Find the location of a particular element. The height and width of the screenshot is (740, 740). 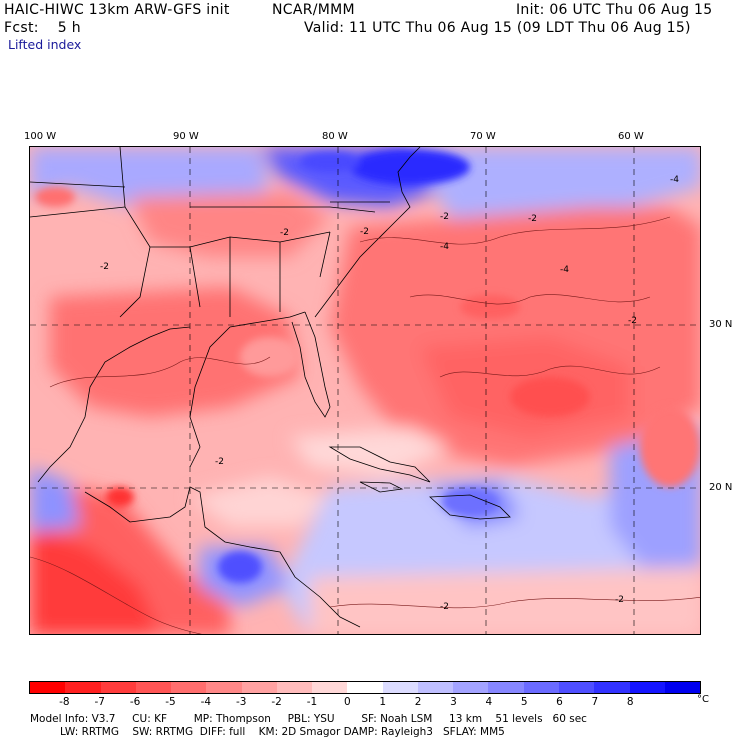

lat-label-30n: 30 N is located at coordinates (721, 324).